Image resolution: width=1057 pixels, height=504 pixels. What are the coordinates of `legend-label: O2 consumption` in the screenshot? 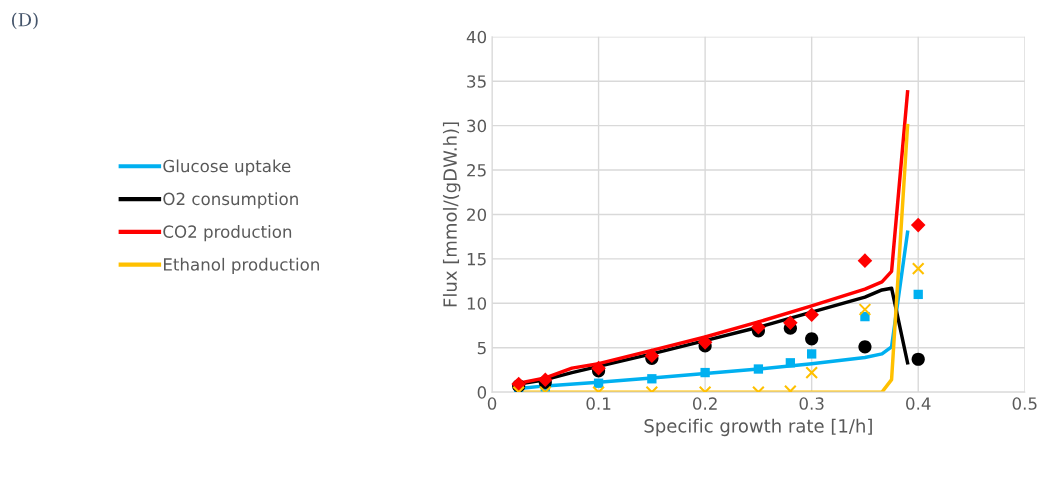 It's located at (230, 200).